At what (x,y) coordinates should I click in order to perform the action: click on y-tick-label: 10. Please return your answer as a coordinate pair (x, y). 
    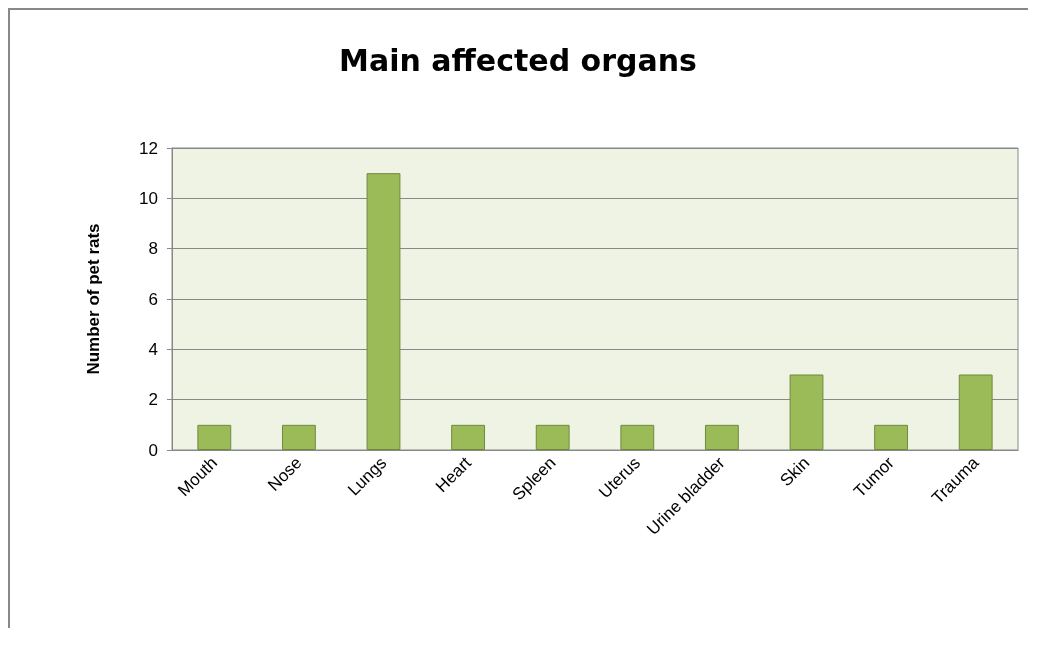
    Looking at the image, I should click on (148, 198).